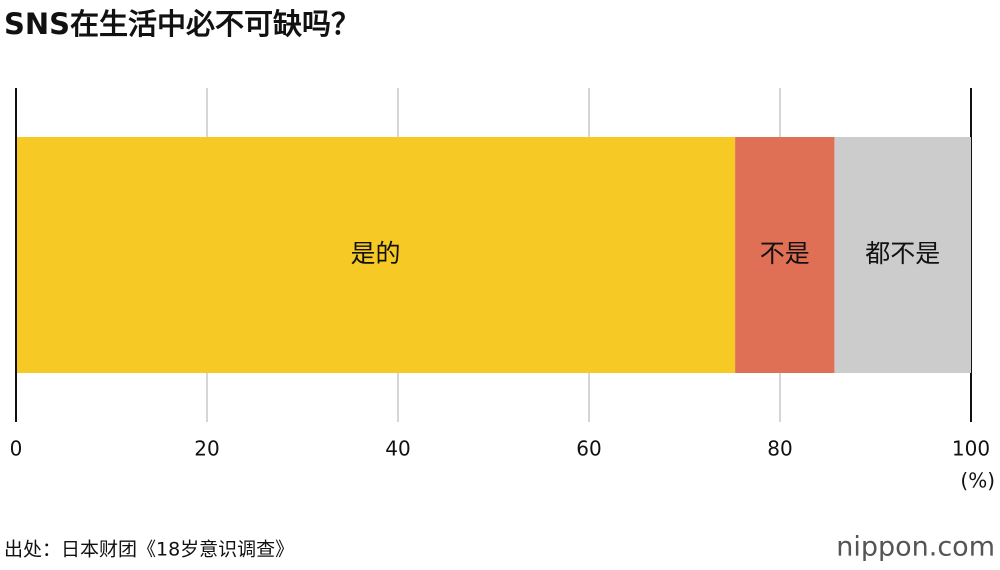  Describe the element at coordinates (16, 449) in the screenshot. I see `x-tick-label: 0` at that location.